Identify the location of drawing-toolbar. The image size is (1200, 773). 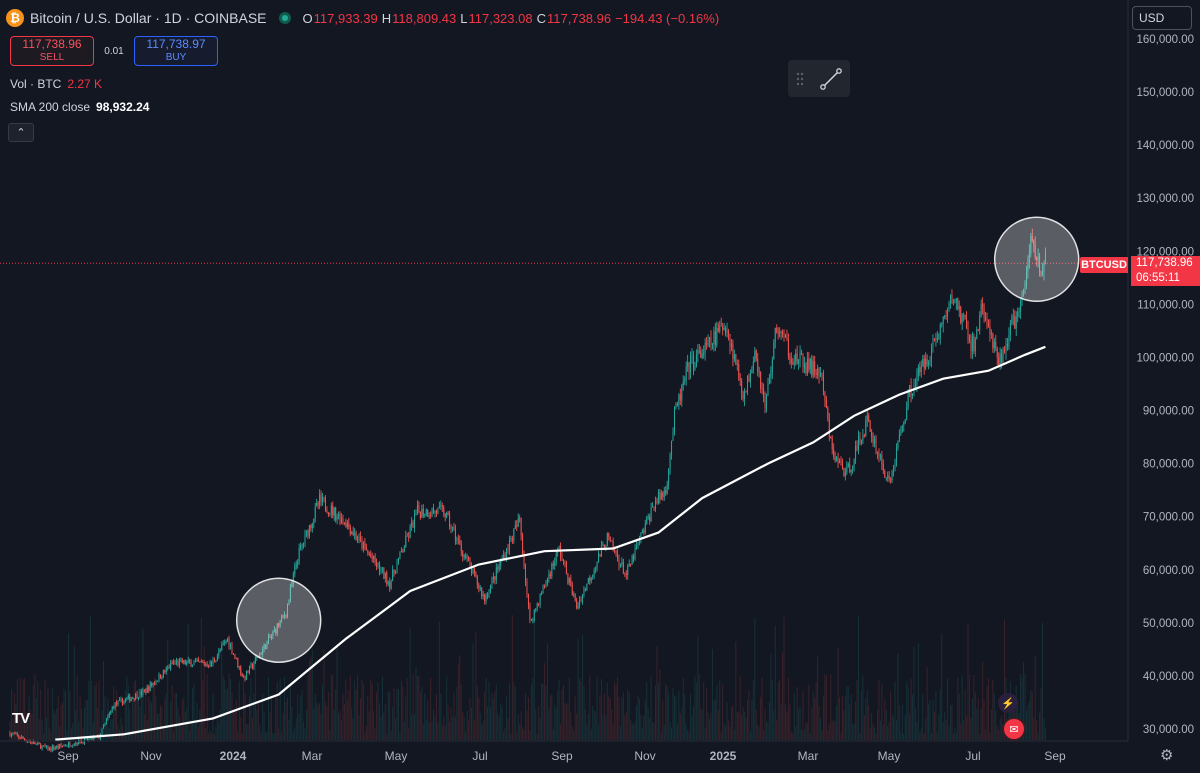
(819, 78).